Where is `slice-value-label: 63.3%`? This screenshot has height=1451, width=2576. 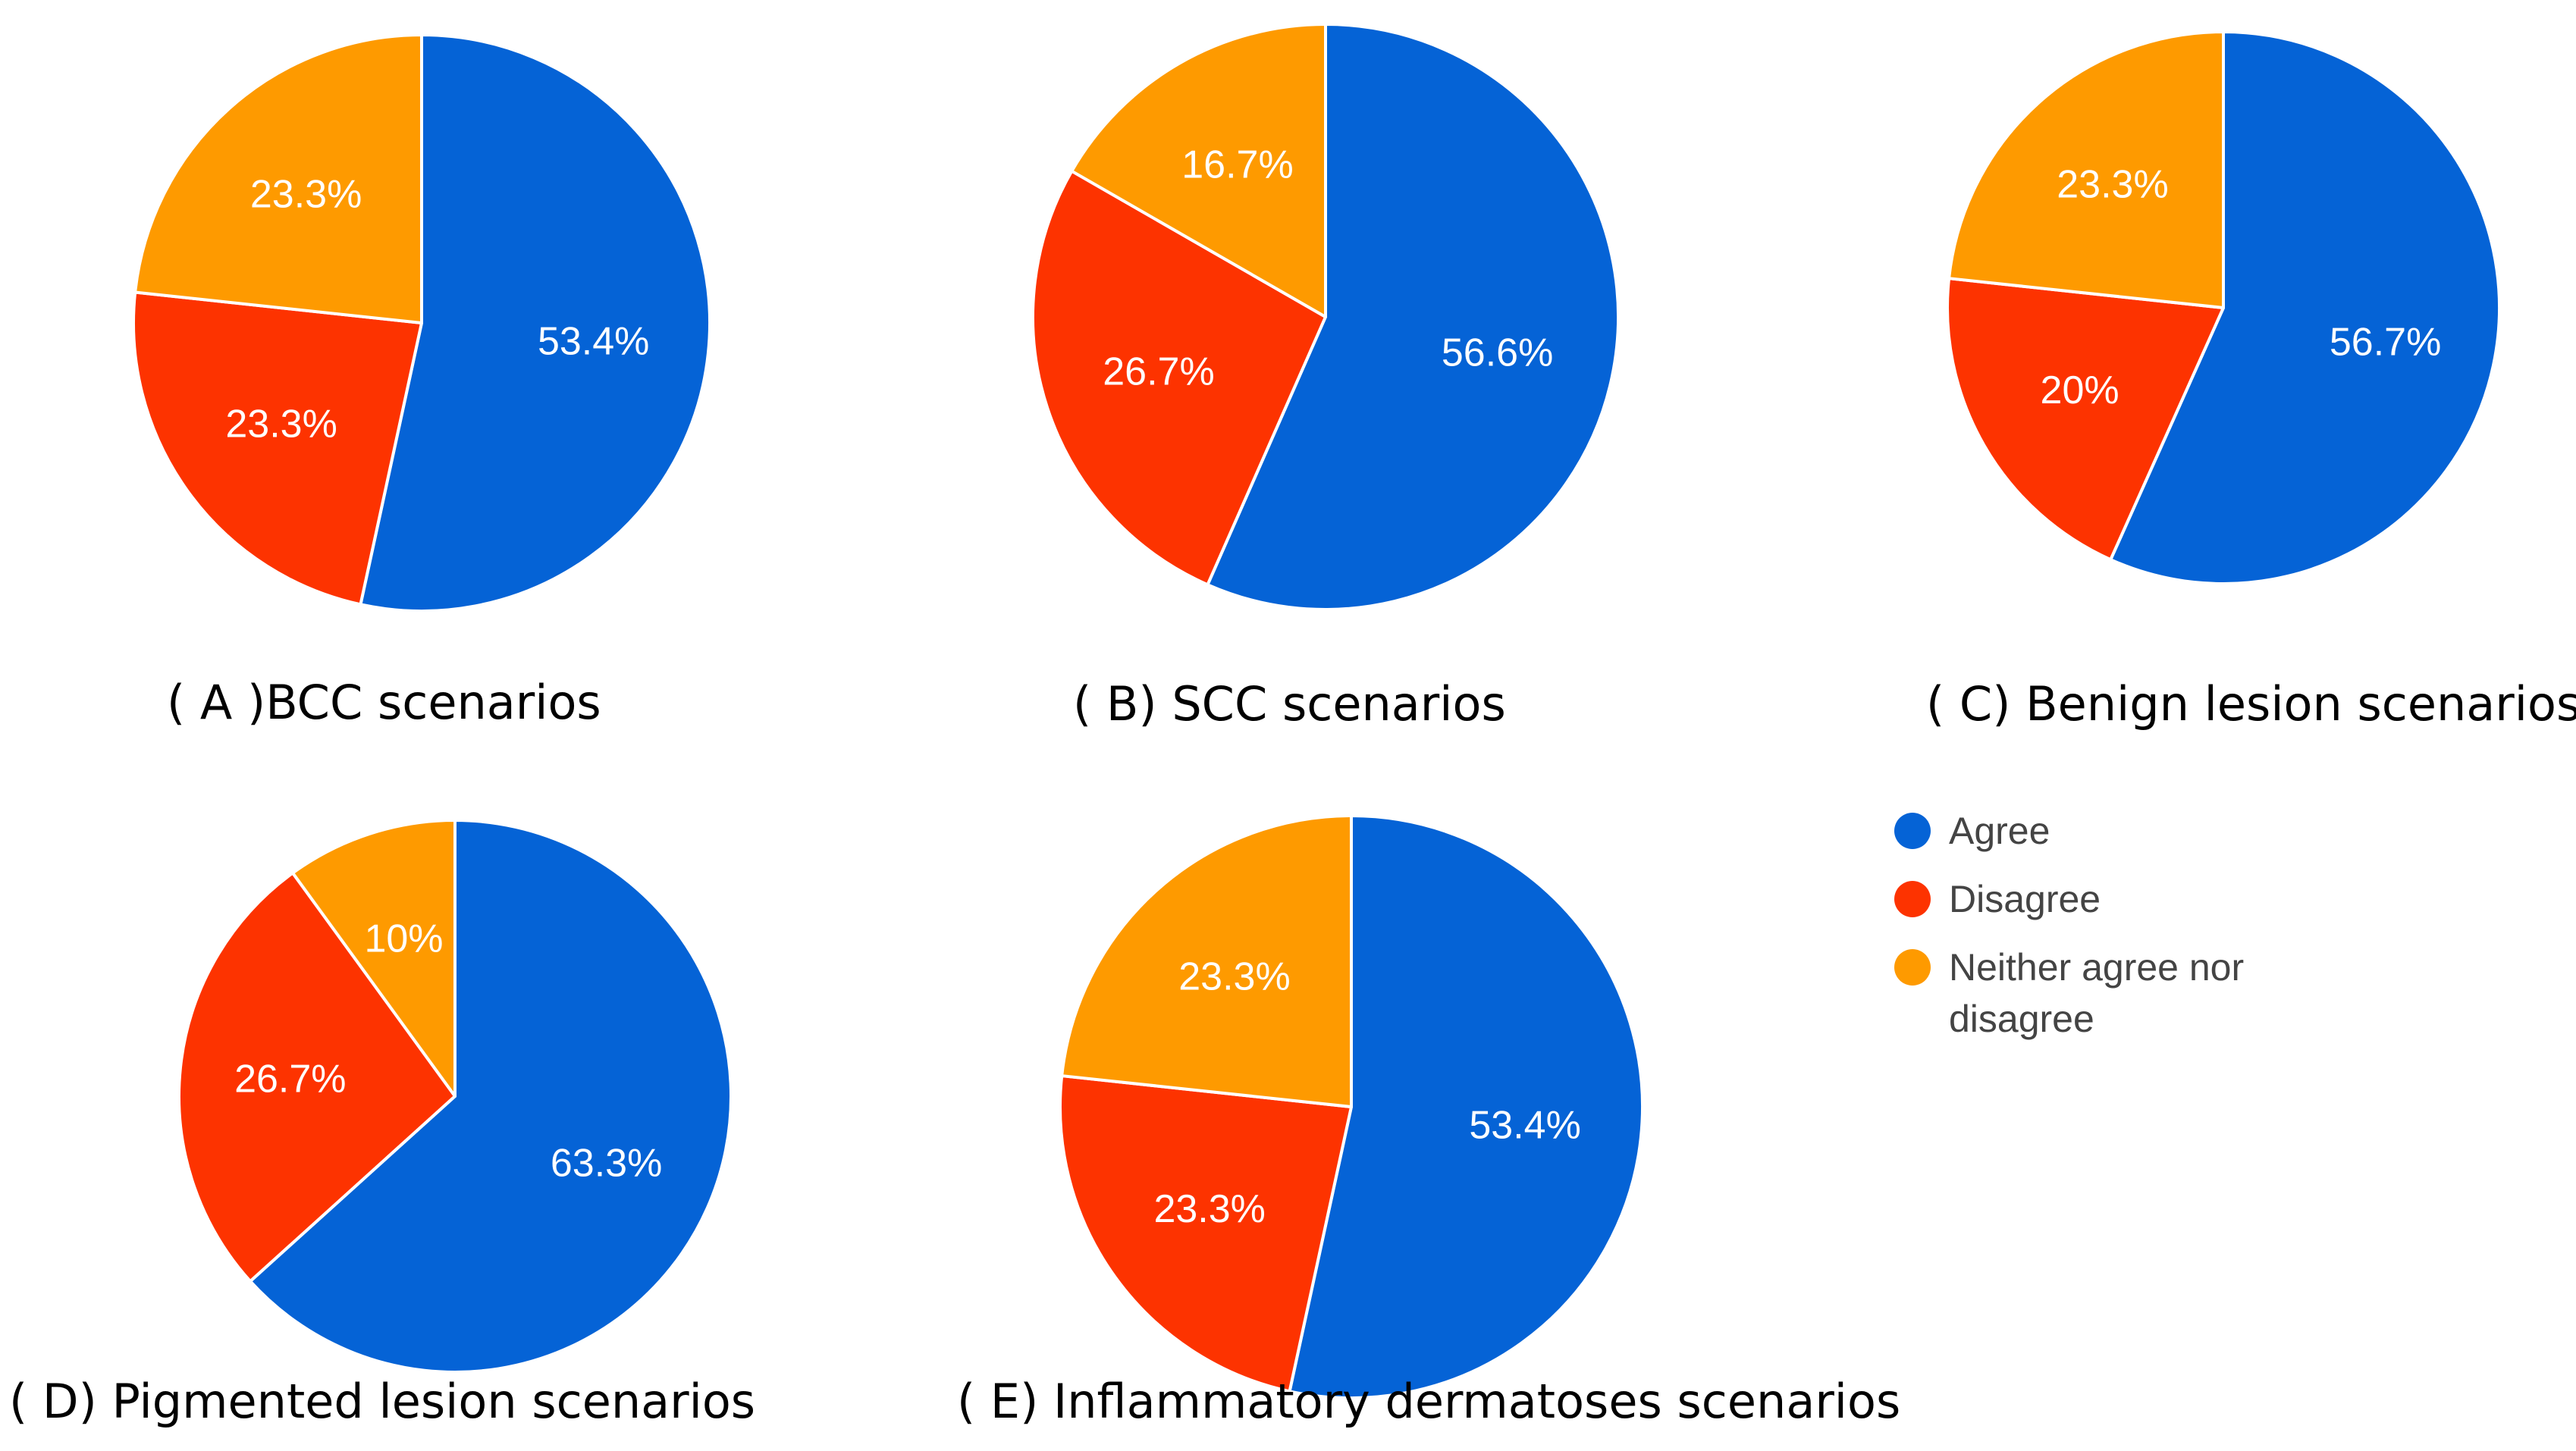
slice-value-label: 63.3% is located at coordinates (606, 1164).